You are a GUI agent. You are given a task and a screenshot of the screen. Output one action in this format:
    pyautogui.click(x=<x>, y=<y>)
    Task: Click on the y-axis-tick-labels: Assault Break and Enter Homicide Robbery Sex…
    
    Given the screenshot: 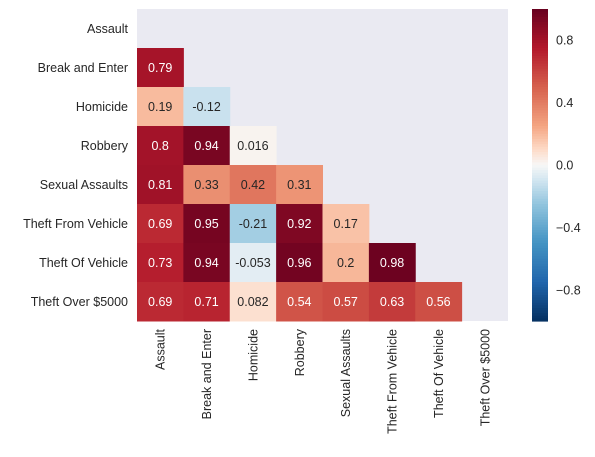 What is the action you would take?
    pyautogui.click(x=76, y=165)
    